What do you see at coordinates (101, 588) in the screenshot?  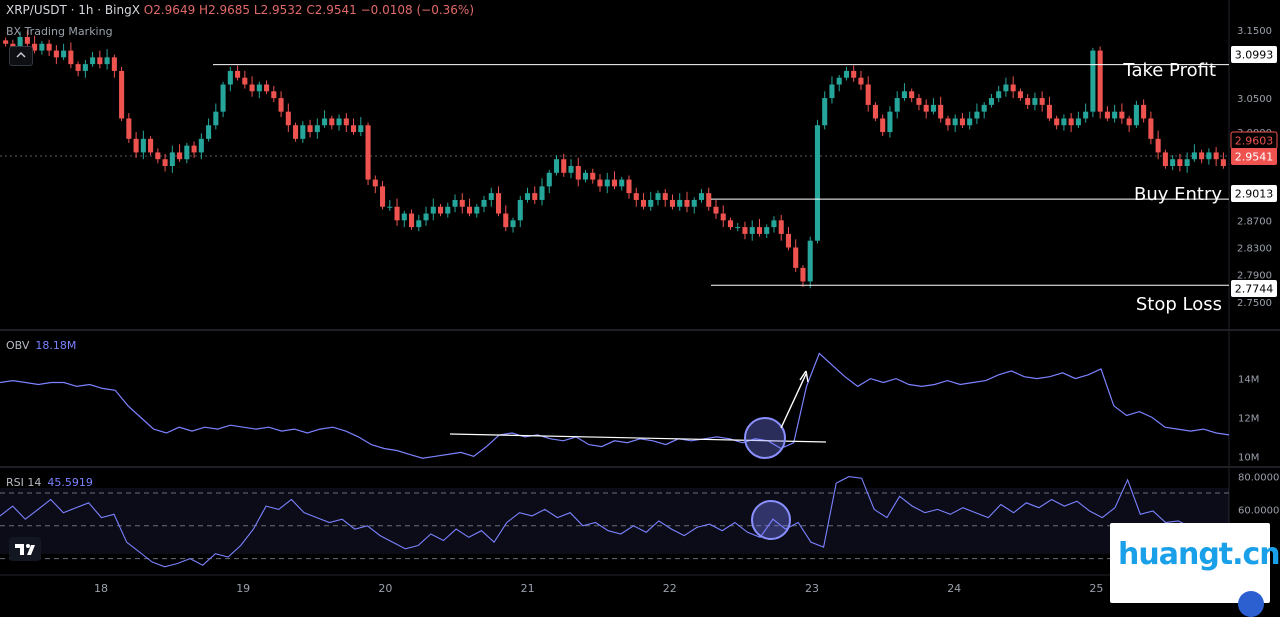 I see `time-axis-label: 18` at bounding box center [101, 588].